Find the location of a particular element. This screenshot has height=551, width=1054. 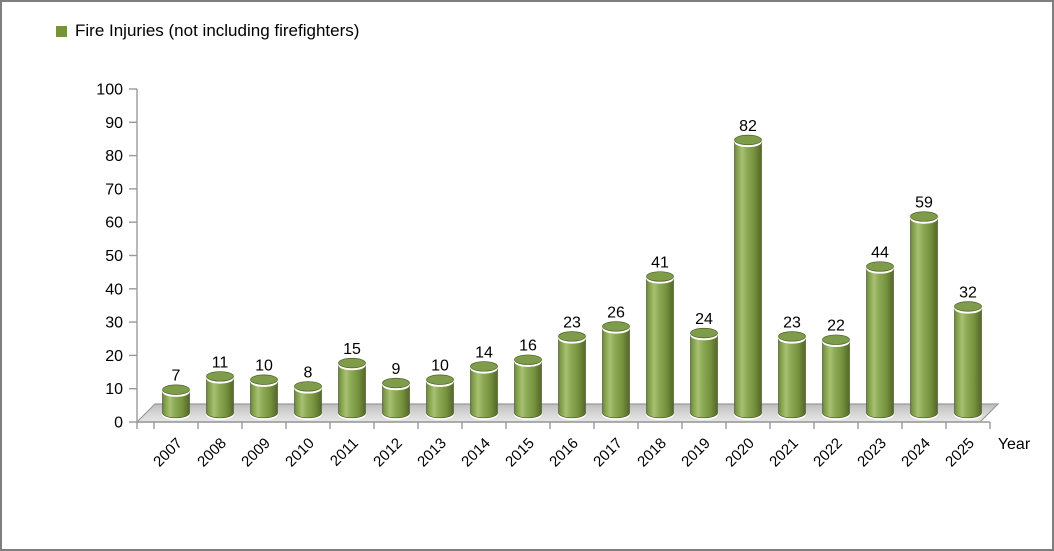

svg-text: 2007 is located at coordinates (168, 453).